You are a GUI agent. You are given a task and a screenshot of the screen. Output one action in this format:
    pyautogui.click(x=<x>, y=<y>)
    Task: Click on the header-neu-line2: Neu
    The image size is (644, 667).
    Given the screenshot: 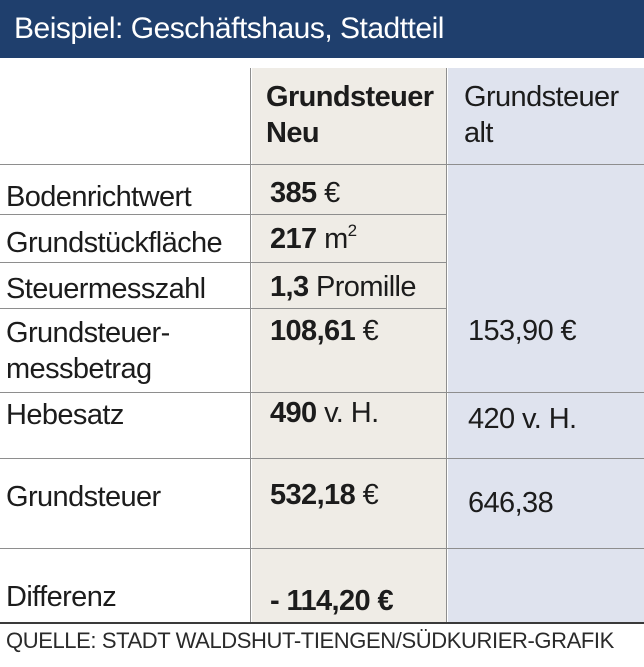 What is the action you would take?
    pyautogui.click(x=293, y=133)
    